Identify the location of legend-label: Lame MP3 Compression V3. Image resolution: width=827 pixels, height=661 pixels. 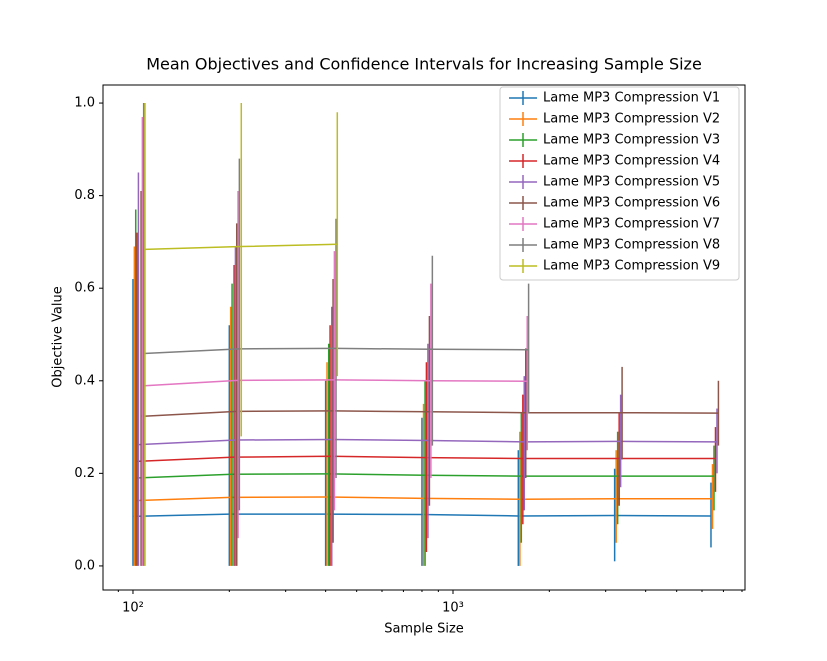
(631, 140).